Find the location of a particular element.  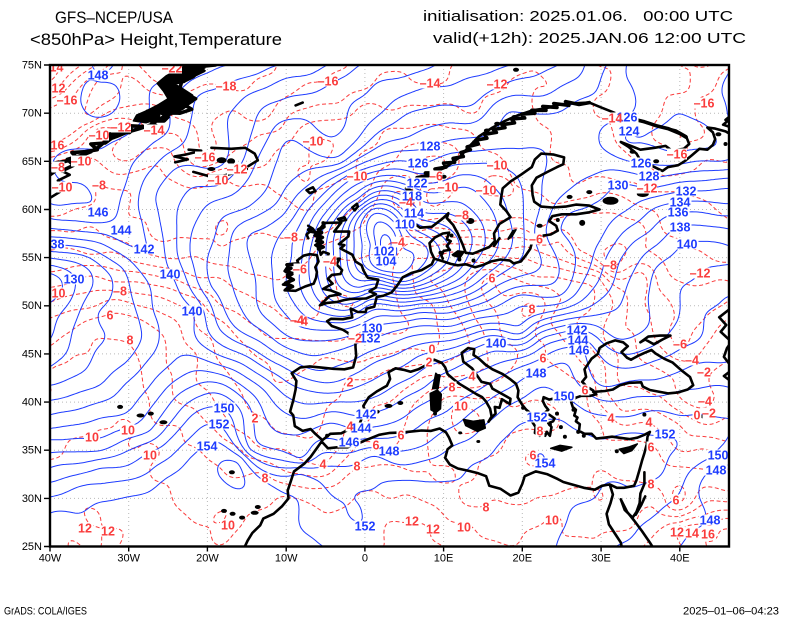

svg-text: 134 is located at coordinates (680, 203).